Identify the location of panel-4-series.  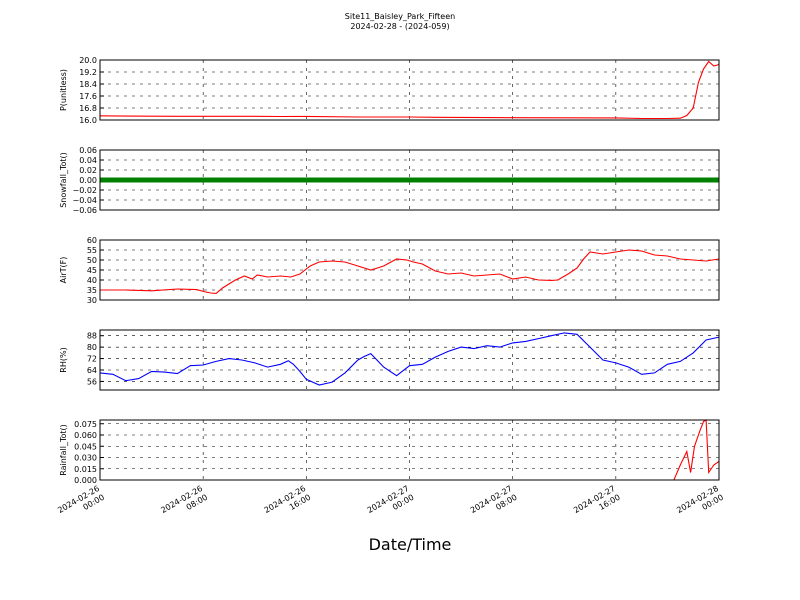
(410, 450).